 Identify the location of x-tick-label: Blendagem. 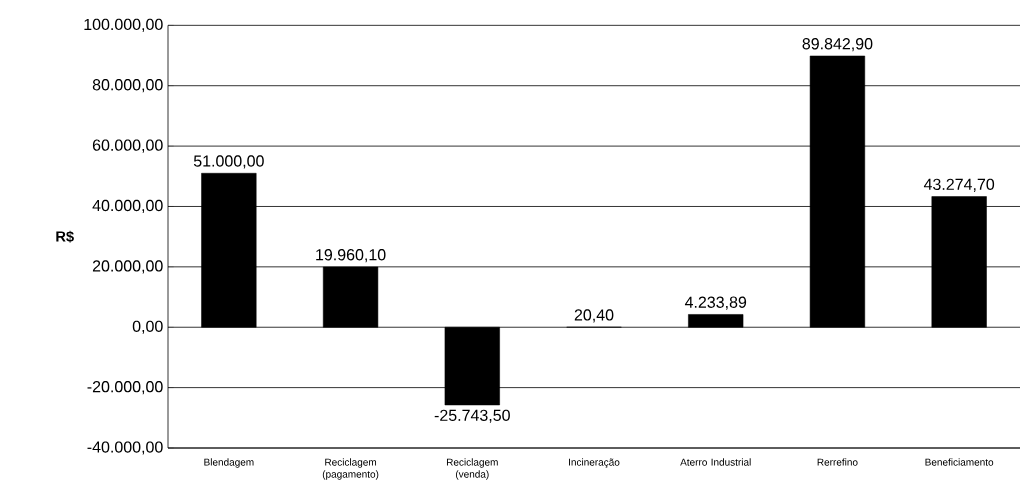
(229, 463).